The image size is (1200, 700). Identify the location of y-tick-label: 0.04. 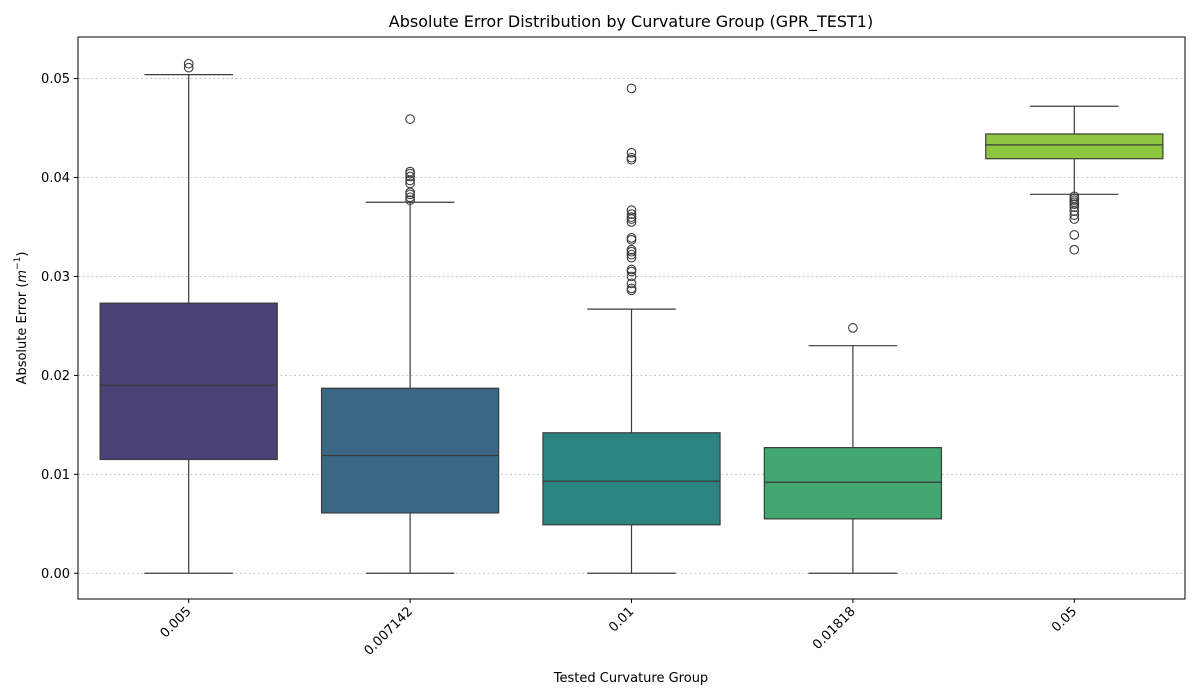
(55, 178).